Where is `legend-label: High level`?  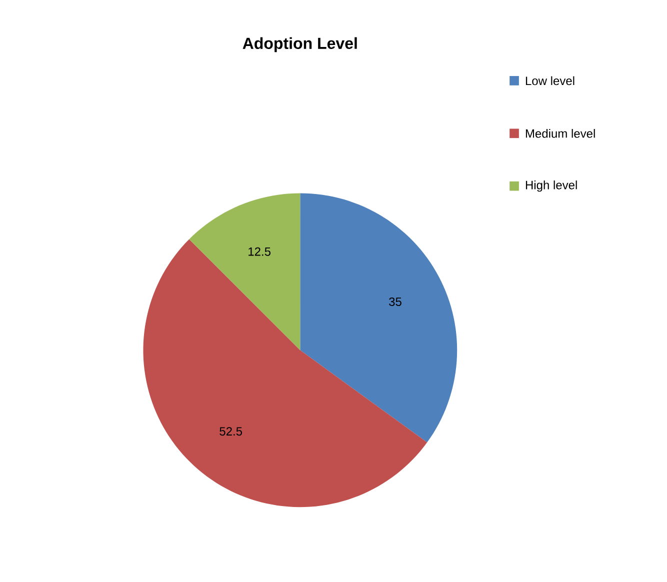 legend-label: High level is located at coordinates (551, 186).